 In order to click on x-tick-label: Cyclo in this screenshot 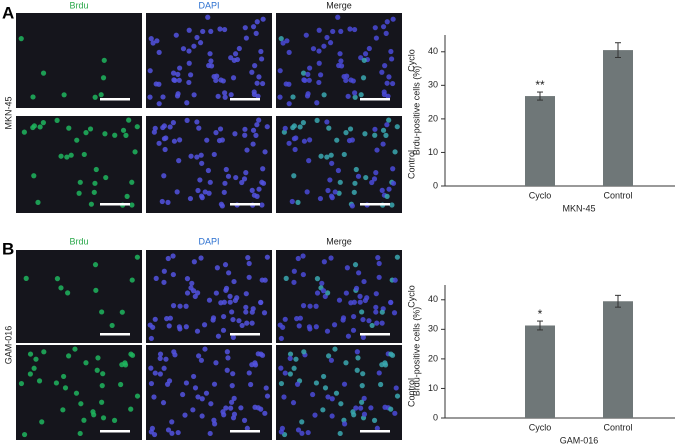, I will do `click(540, 427)`.